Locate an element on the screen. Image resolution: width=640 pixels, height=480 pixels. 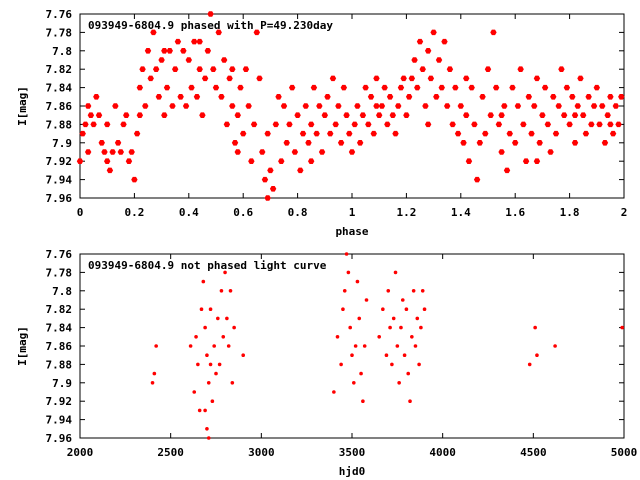
y-tick-label: 7.86 is located at coordinates (59, 346).